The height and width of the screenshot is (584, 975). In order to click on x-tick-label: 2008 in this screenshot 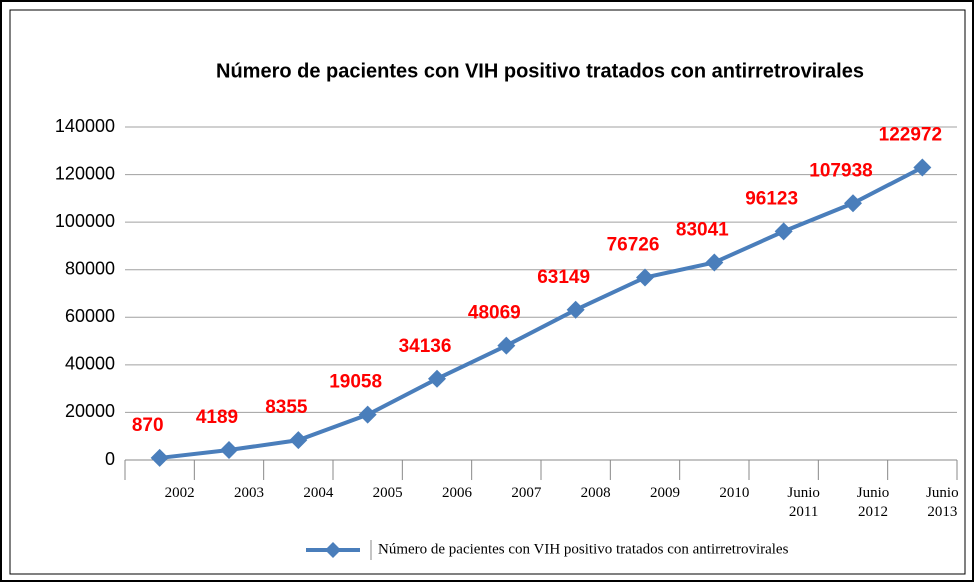, I will do `click(595, 493)`.